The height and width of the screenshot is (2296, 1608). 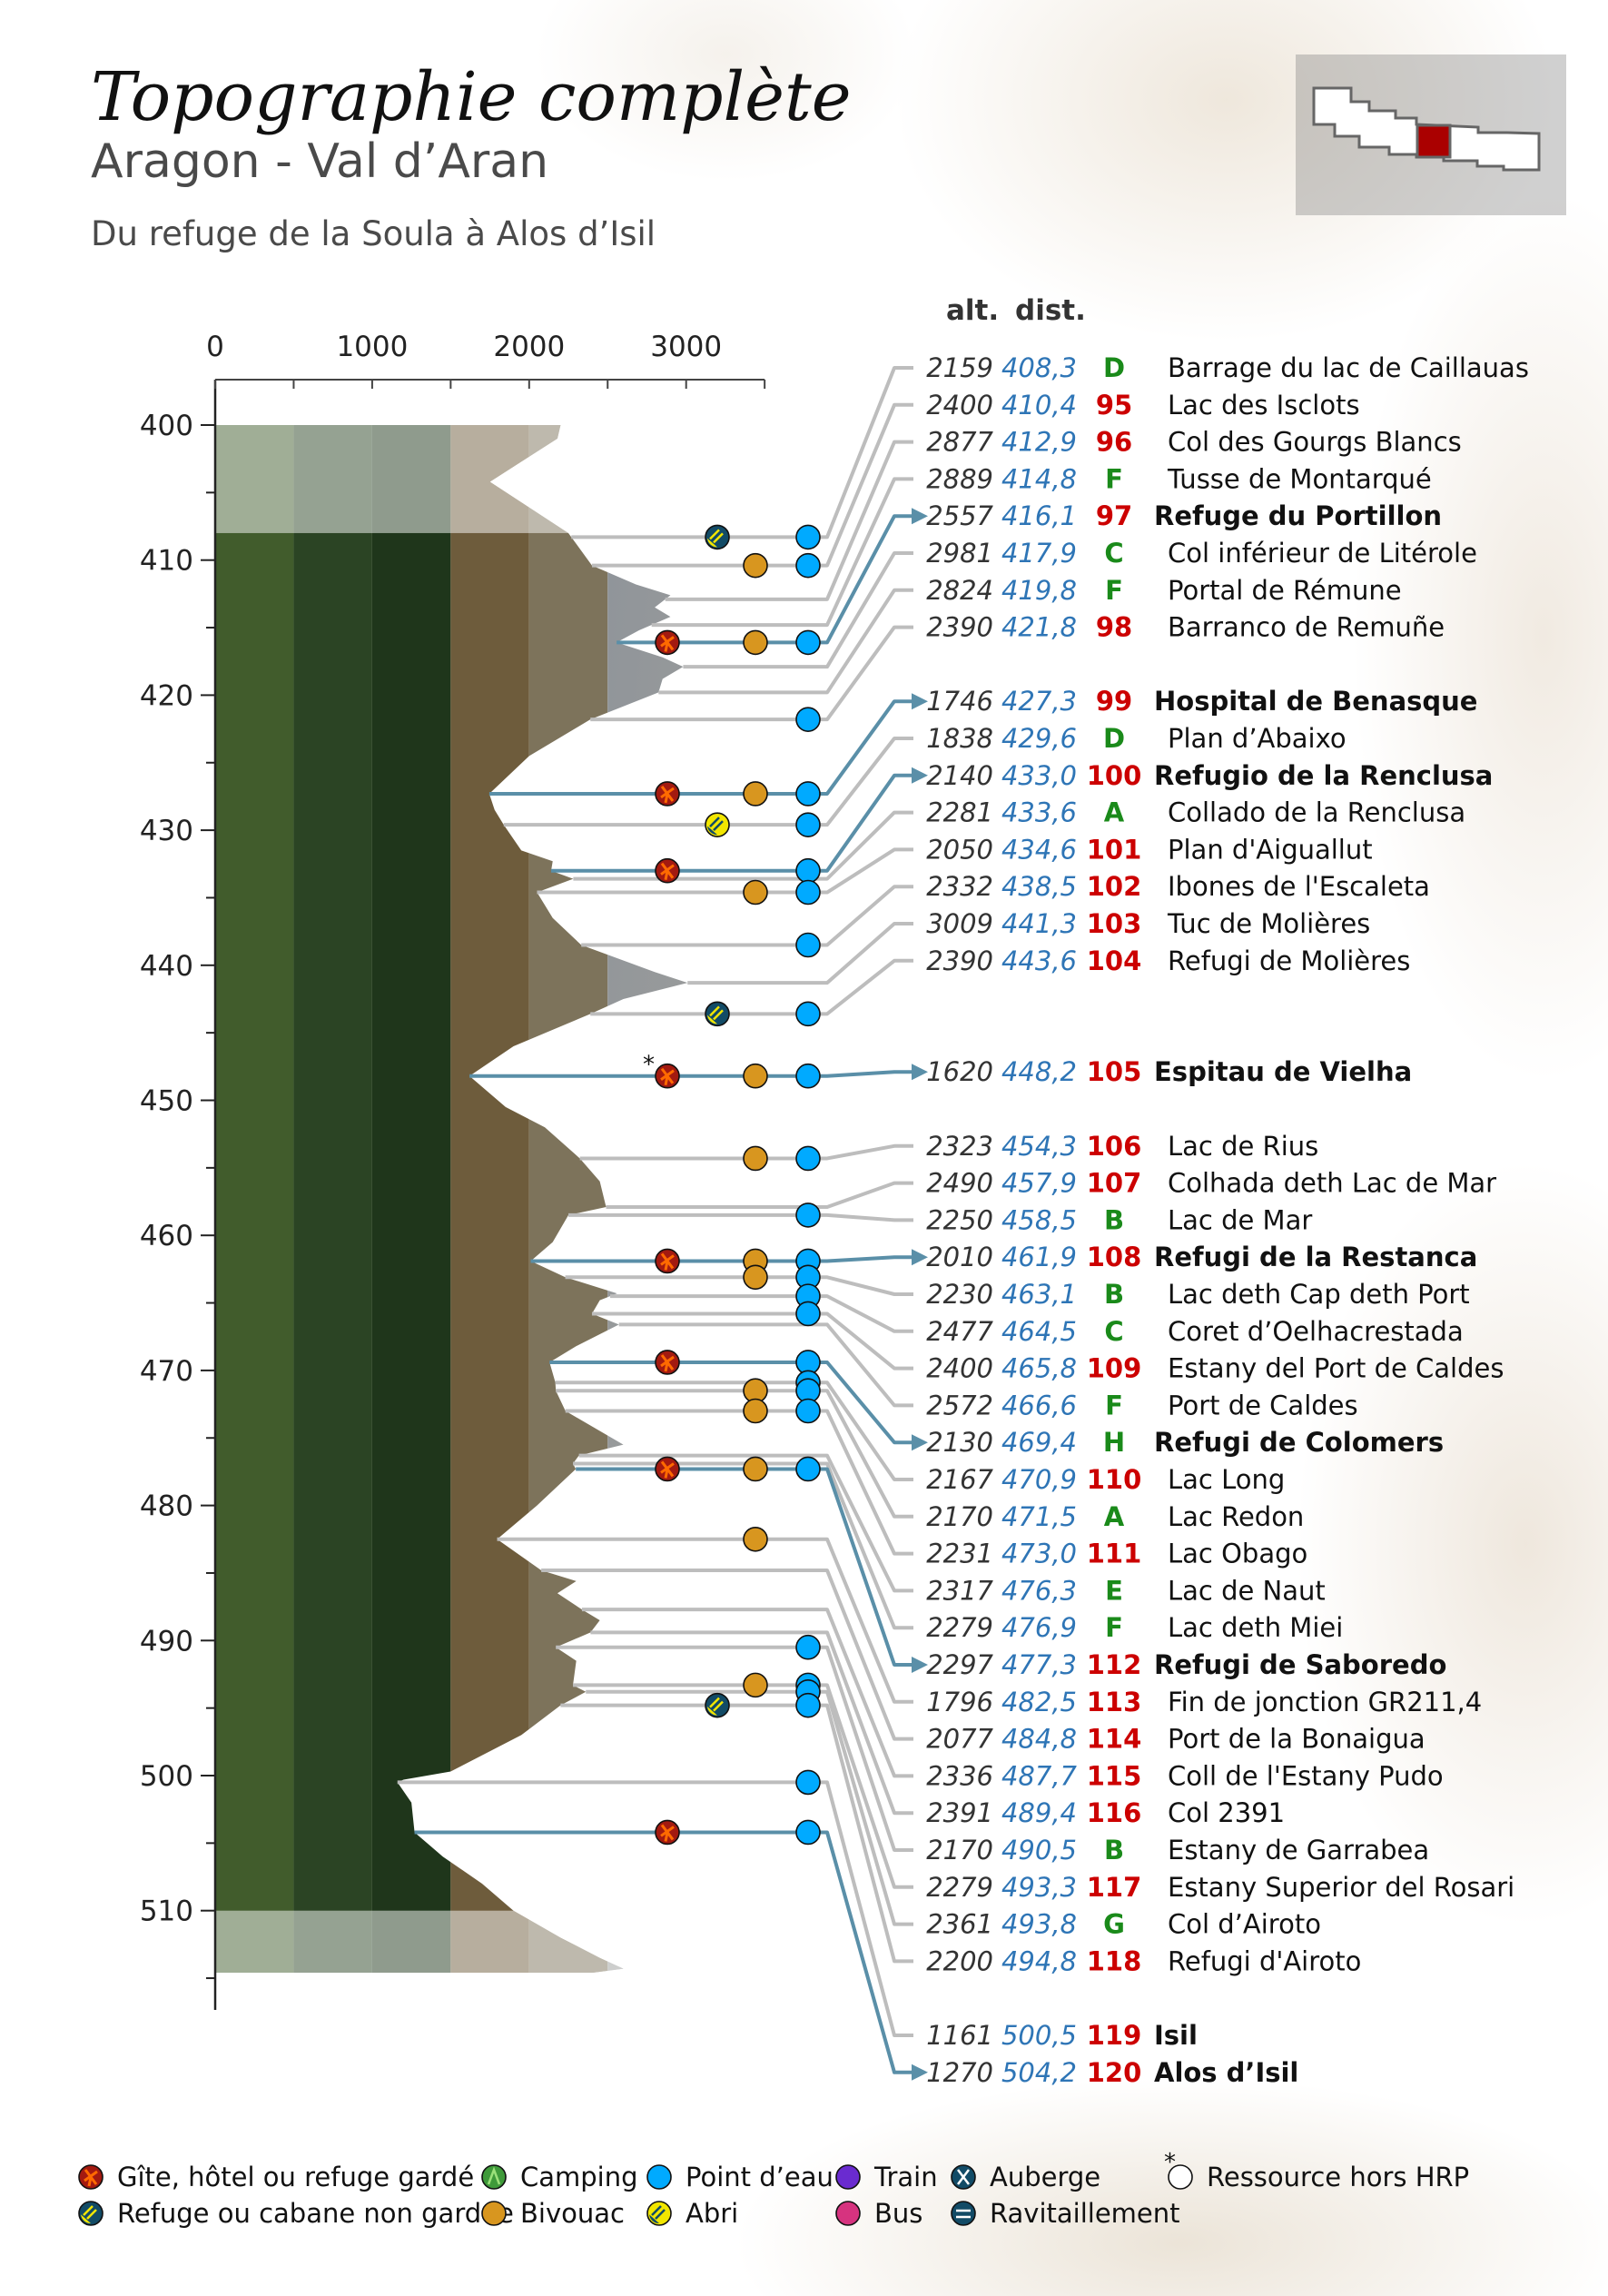 I want to click on waypoint-name: Port de Caldes, so click(x=1263, y=1405).